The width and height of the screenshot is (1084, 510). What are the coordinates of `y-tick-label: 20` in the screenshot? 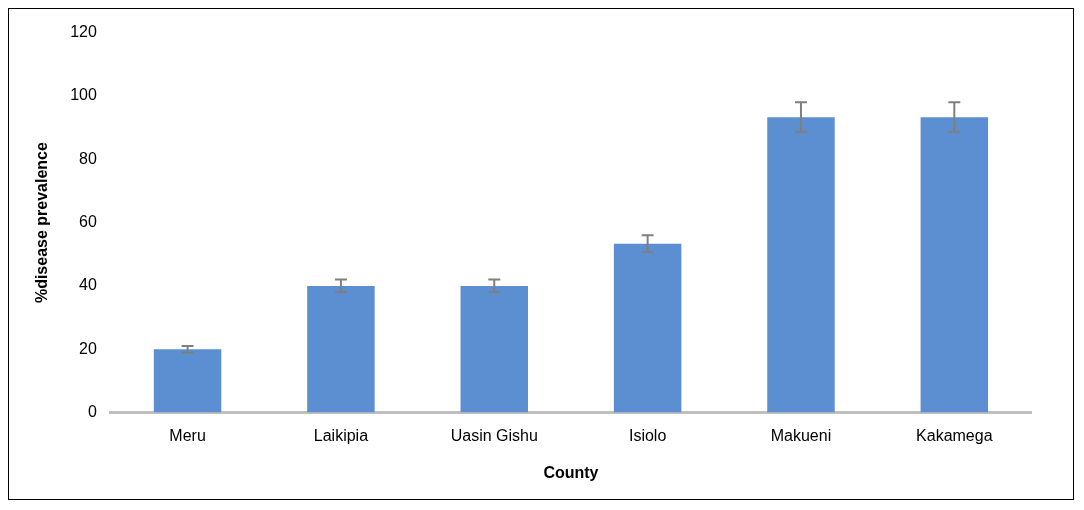 It's located at (88, 348).